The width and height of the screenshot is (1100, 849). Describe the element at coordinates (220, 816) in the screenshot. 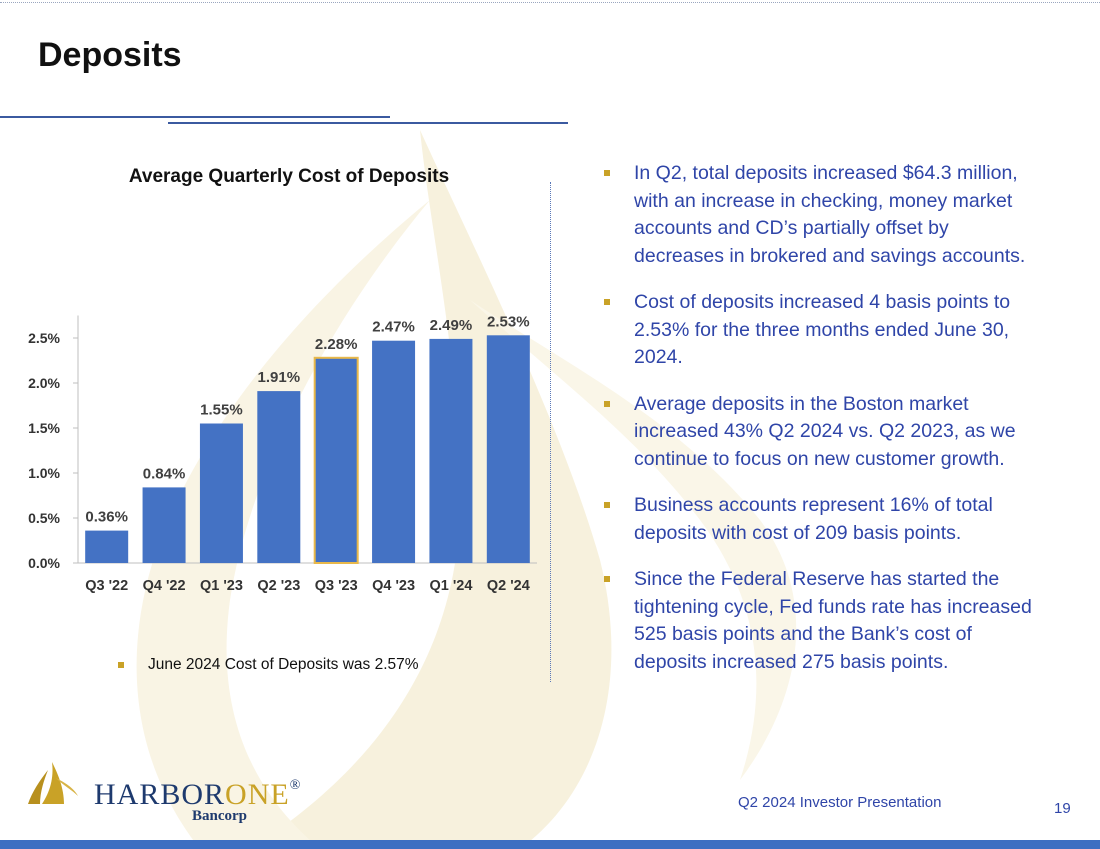

I see `logo-subtitle: Bancorp` at that location.